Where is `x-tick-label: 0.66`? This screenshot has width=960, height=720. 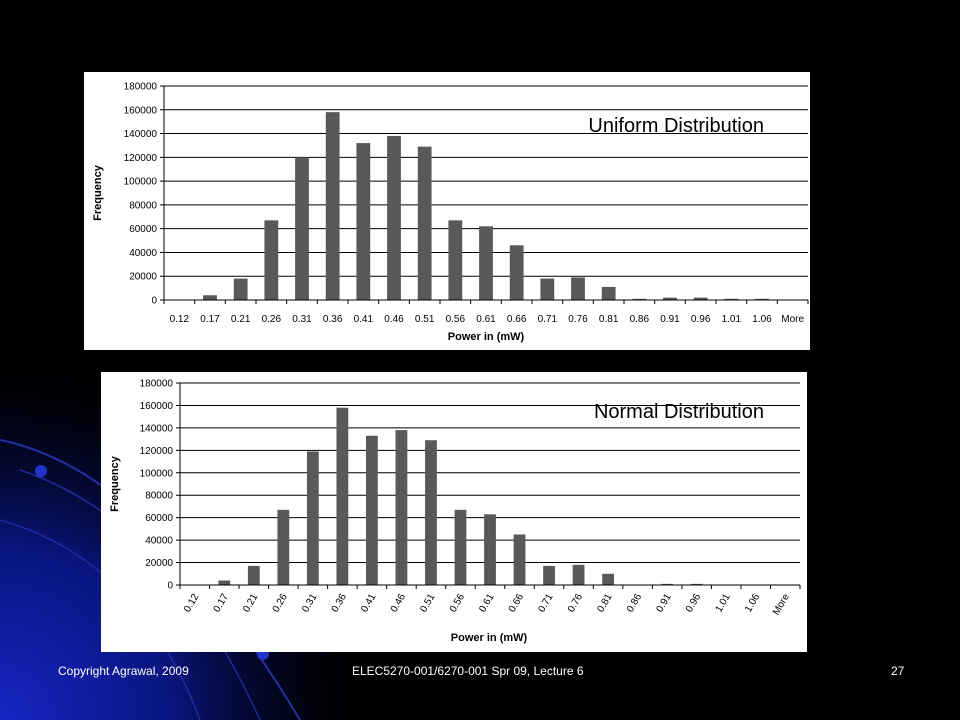
x-tick-label: 0.66 is located at coordinates (517, 319).